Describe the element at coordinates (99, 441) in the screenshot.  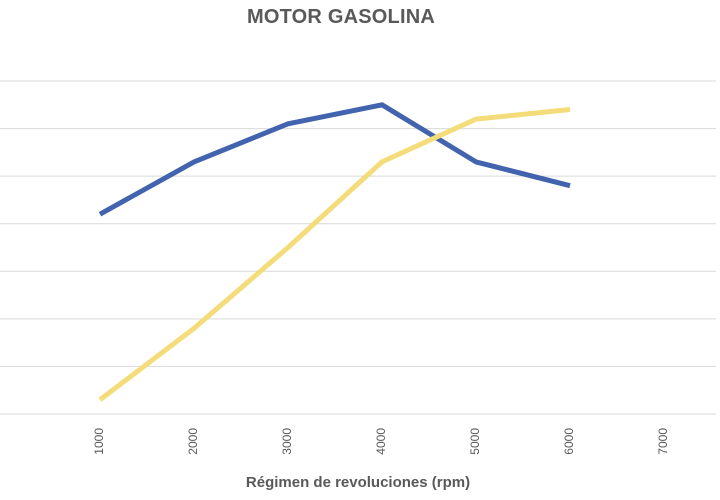
I see `x-tick-label: 1000` at that location.